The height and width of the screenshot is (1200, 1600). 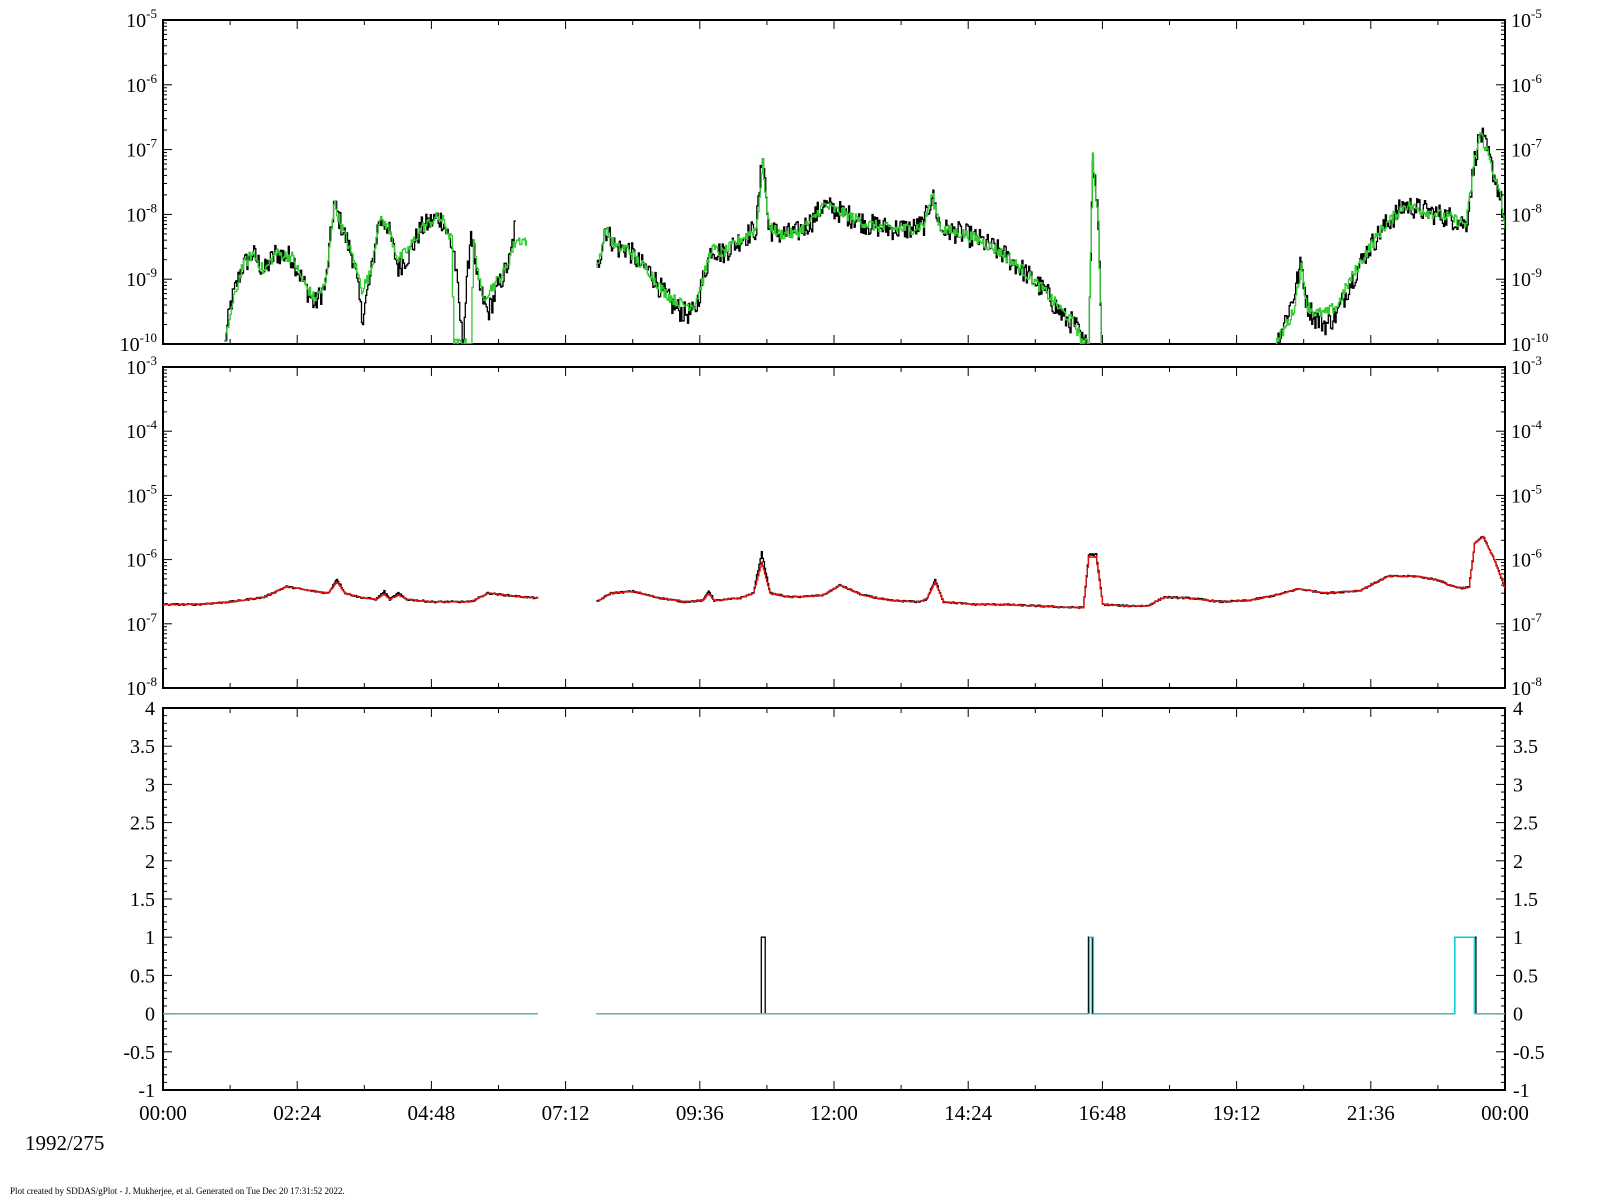 I want to click on series-line-cyan, so click(x=1050, y=975).